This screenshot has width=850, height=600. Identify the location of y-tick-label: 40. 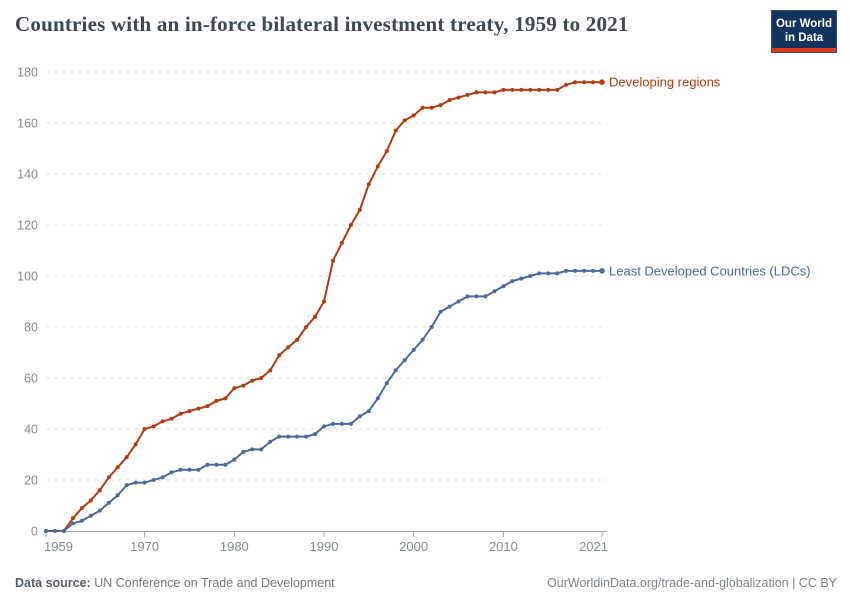
(31, 430).